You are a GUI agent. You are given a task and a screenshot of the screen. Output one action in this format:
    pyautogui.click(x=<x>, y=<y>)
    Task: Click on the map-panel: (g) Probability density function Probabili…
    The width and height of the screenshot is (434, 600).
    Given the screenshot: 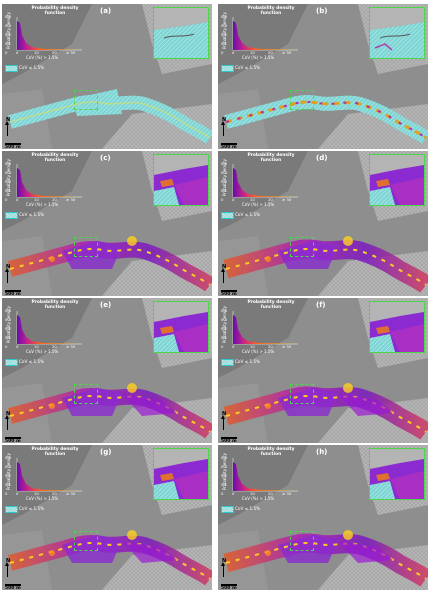 What is the action you would take?
    pyautogui.click(x=107, y=517)
    